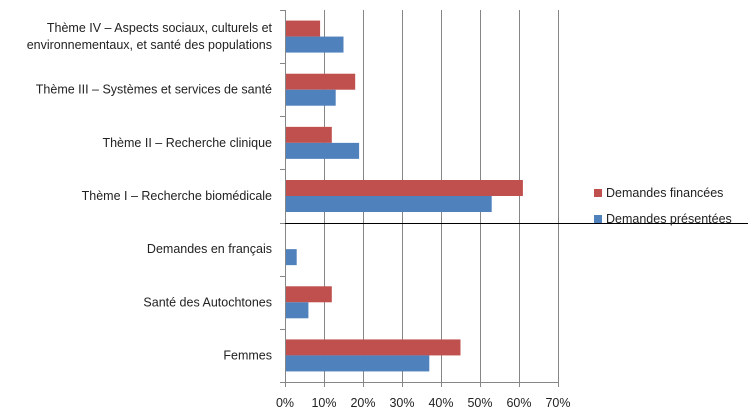 This screenshot has height=416, width=748. What do you see at coordinates (664, 193) in the screenshot?
I see `legend-label: Demandes financées` at bounding box center [664, 193].